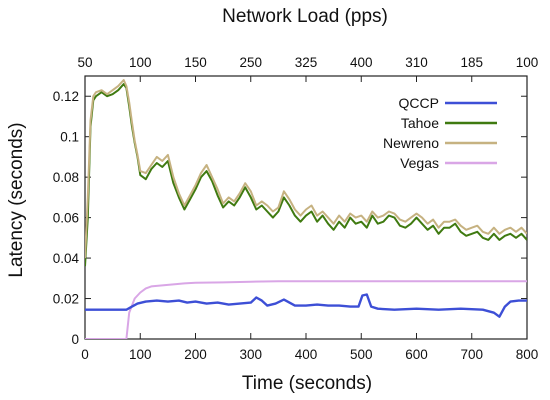  I want to click on top-axis-tick-label: 250, so click(250, 62).